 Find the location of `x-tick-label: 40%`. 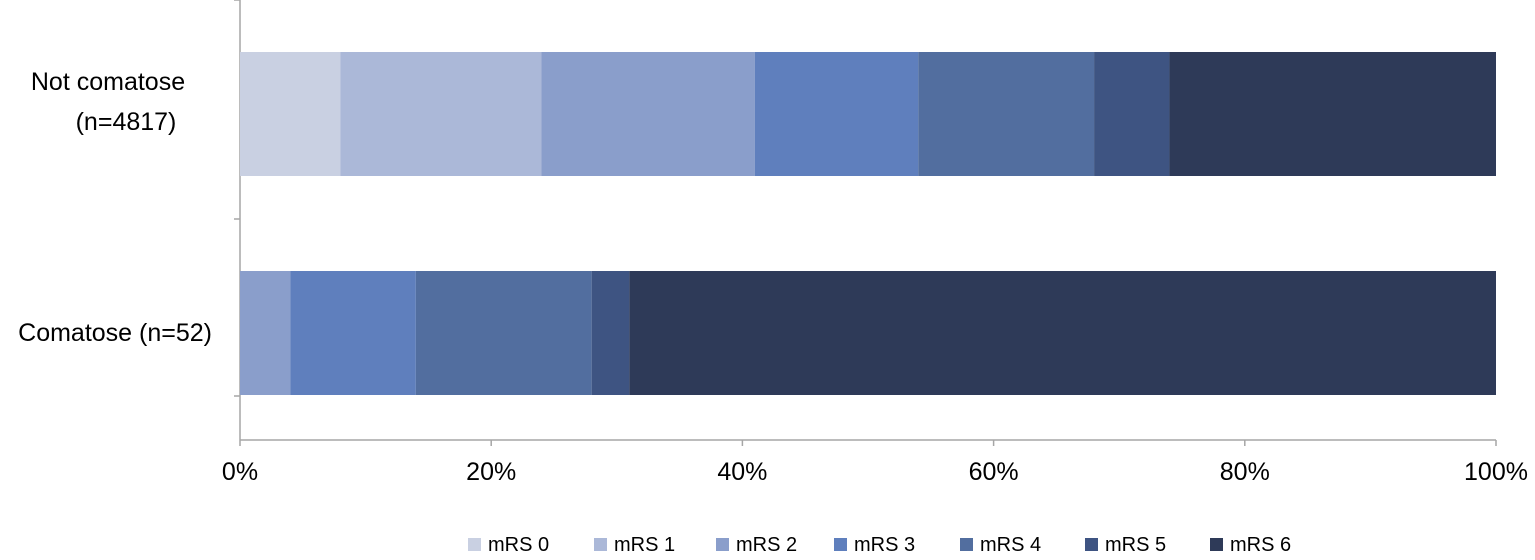

x-tick-label: 40% is located at coordinates (742, 472).